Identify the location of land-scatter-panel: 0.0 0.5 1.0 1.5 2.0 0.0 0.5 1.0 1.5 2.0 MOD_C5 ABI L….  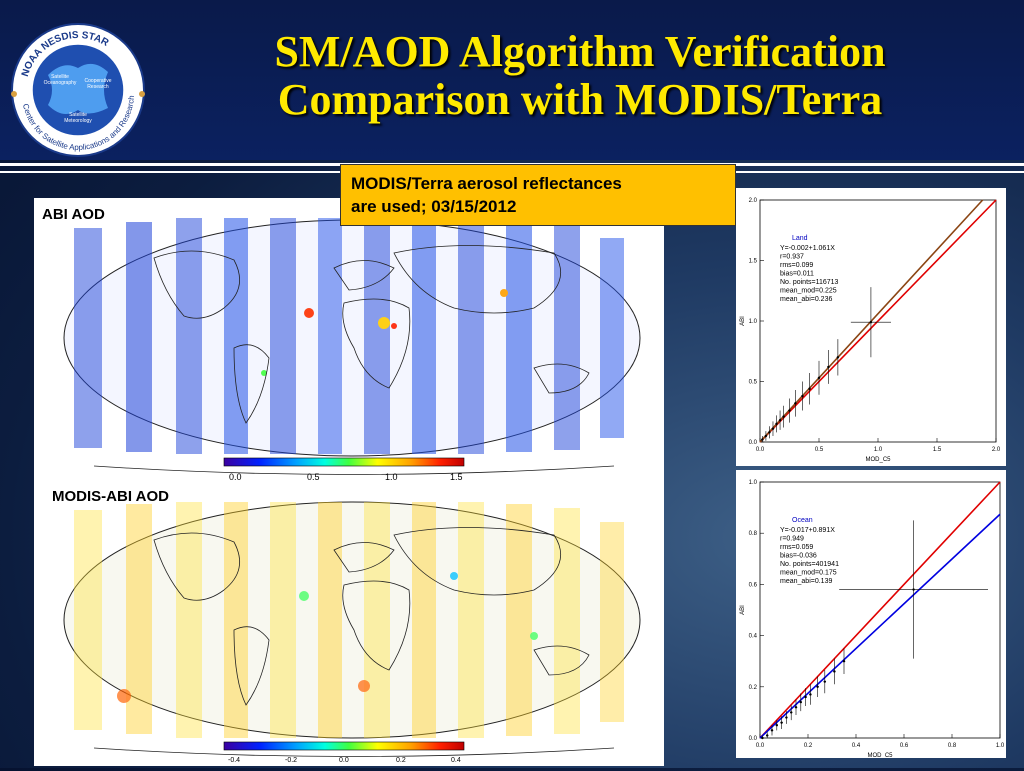
(871, 327).